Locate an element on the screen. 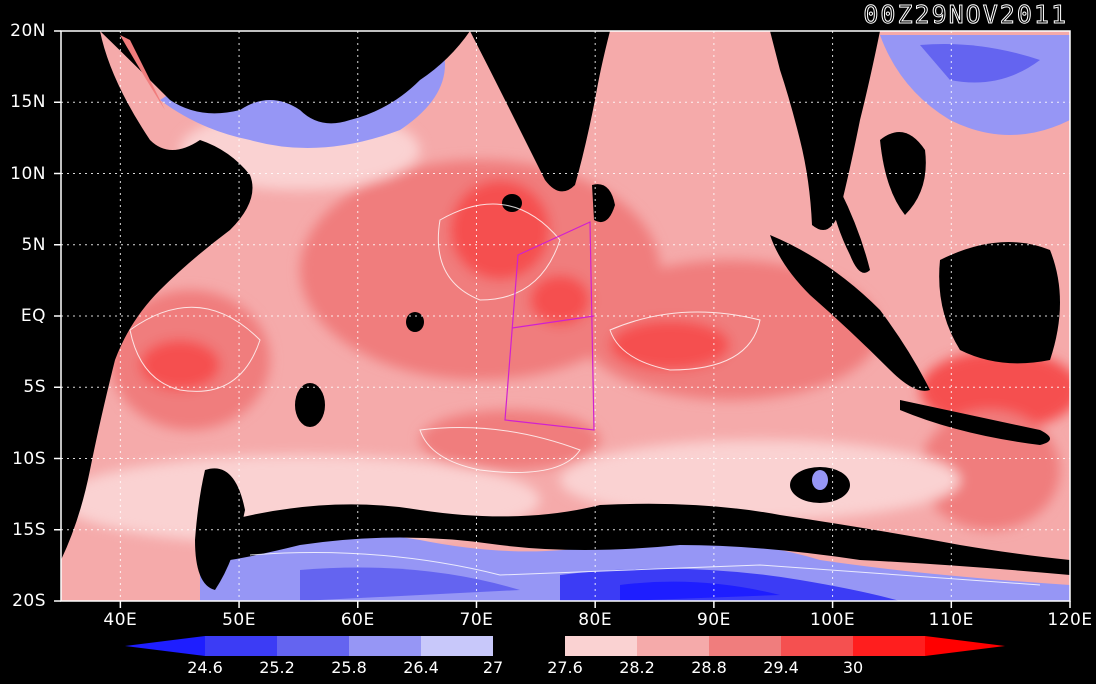 The image size is (1096, 684). land-sri-lanka is located at coordinates (603, 203).